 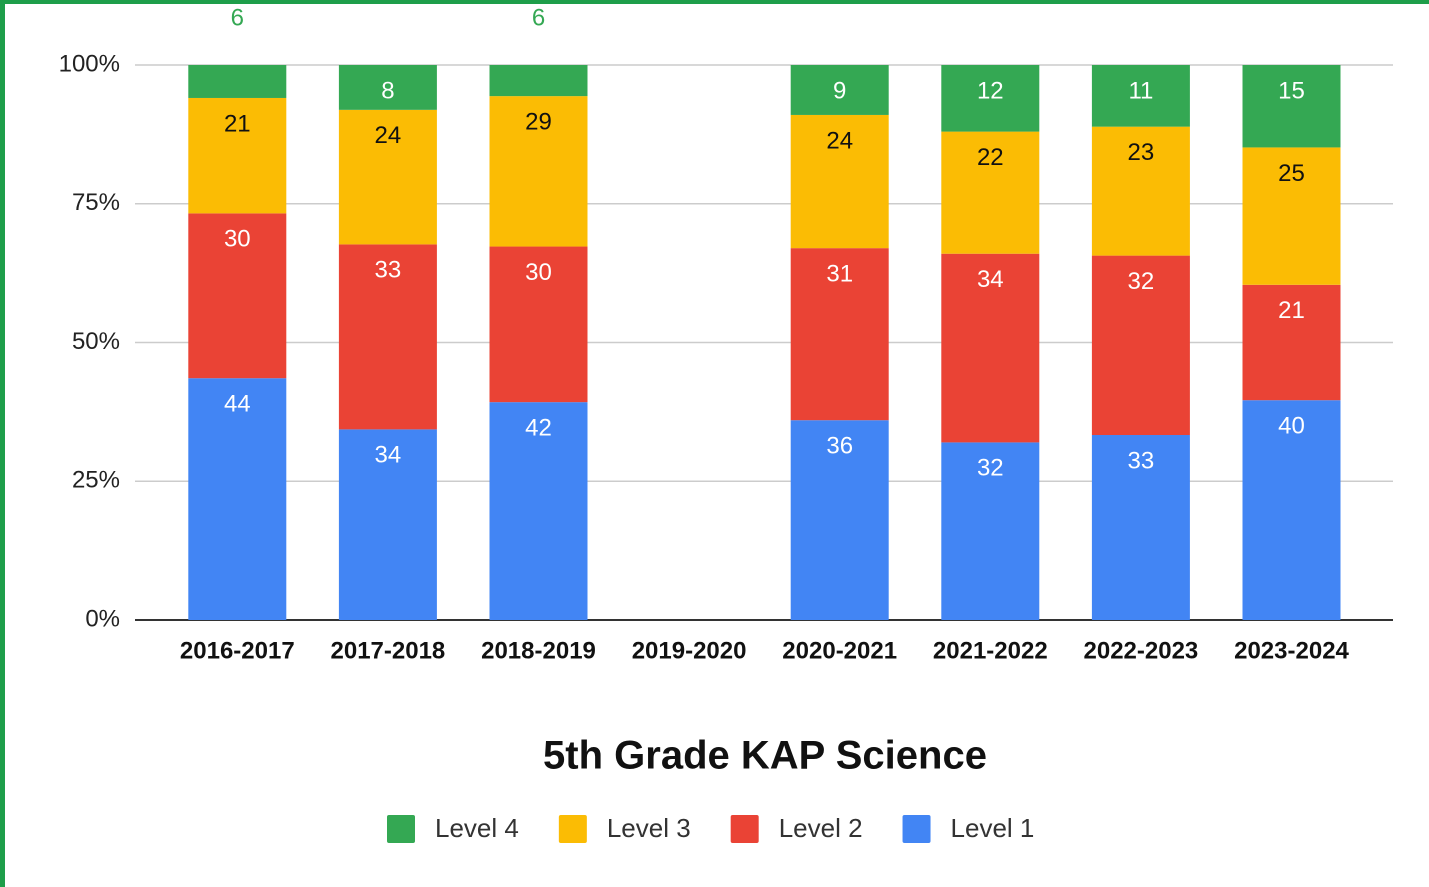 What do you see at coordinates (89, 63) in the screenshot?
I see `y-tick-label: 100%` at bounding box center [89, 63].